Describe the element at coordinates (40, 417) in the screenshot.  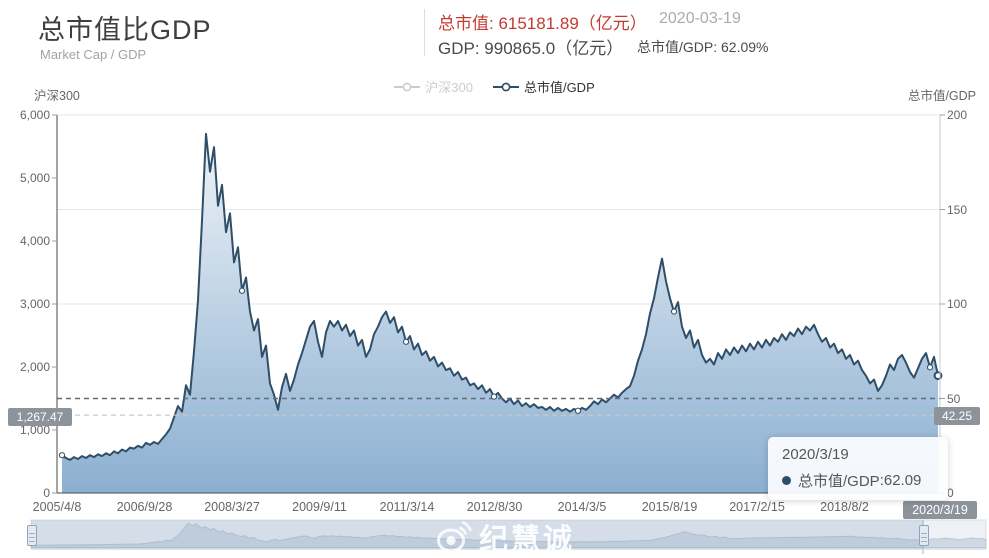
I see `left-axis-marker-badge: 1,267.47` at that location.